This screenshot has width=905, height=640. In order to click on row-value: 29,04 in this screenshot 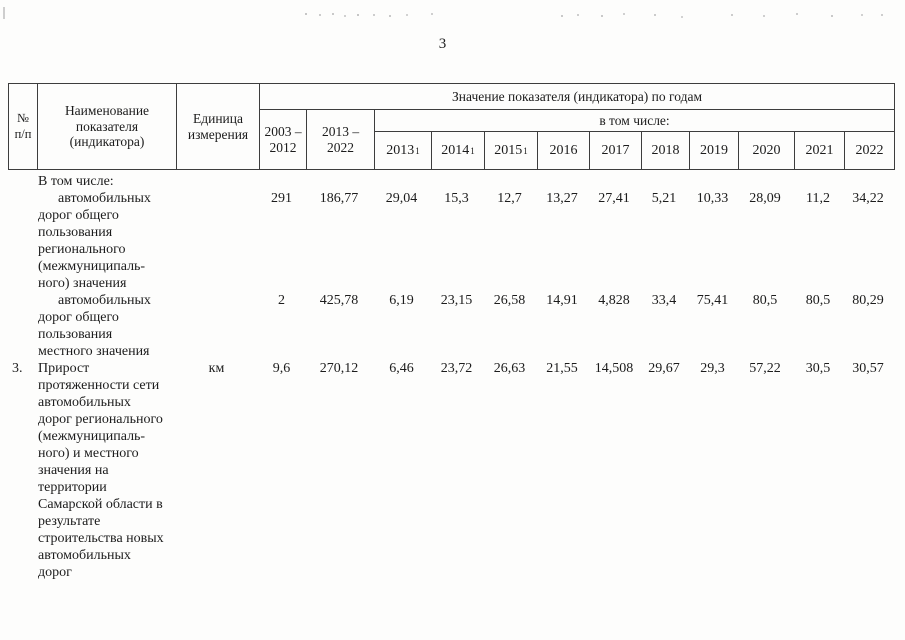, I will do `click(401, 198)`.